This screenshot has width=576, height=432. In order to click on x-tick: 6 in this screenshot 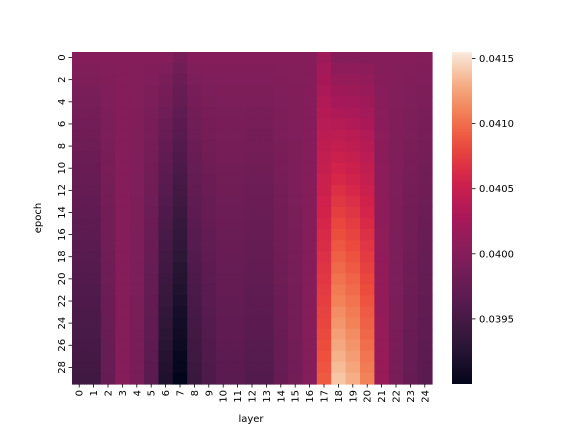, I will do `click(166, 390)`.